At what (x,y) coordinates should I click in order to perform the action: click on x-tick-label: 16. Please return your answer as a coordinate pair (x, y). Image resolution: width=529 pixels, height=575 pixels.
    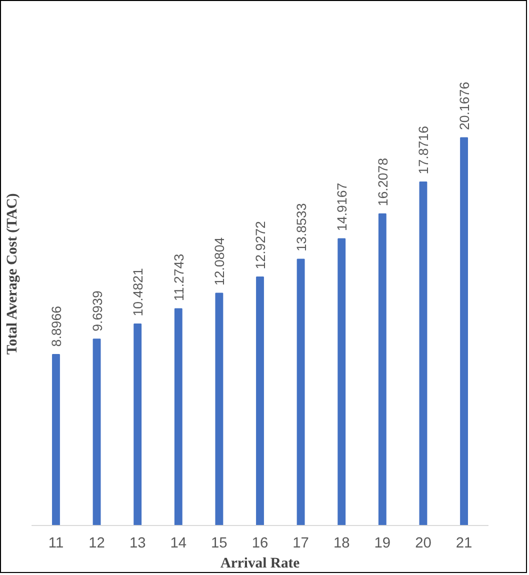
    Looking at the image, I should click on (260, 544).